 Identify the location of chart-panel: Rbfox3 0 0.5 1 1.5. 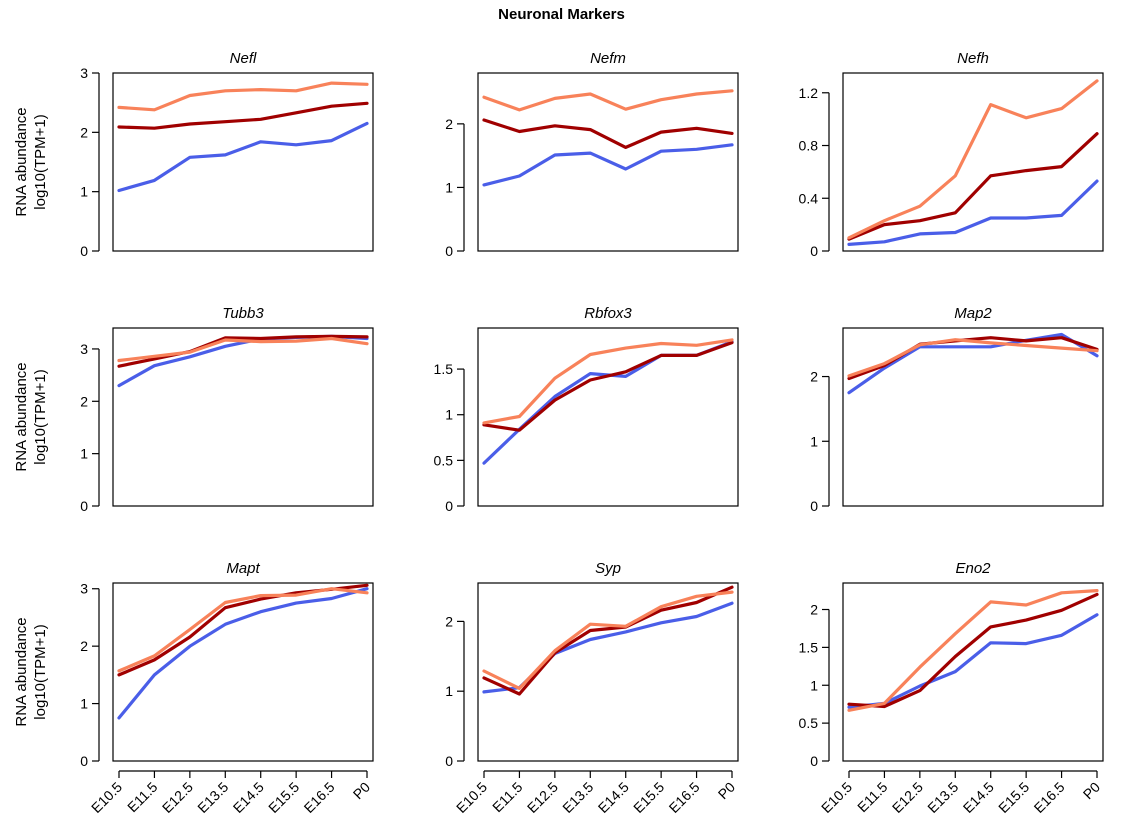
(586, 409).